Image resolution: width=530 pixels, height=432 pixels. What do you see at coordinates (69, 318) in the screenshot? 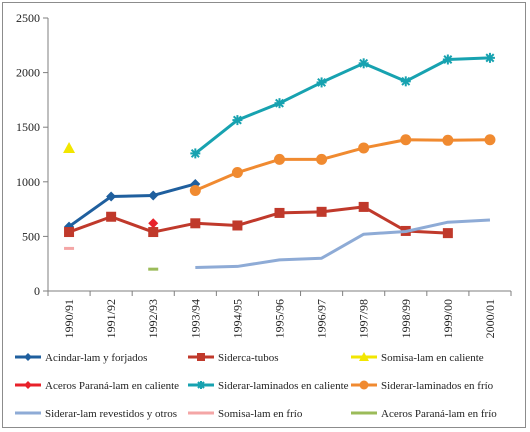
I see `x-tick-label: 1990/91` at bounding box center [69, 318].